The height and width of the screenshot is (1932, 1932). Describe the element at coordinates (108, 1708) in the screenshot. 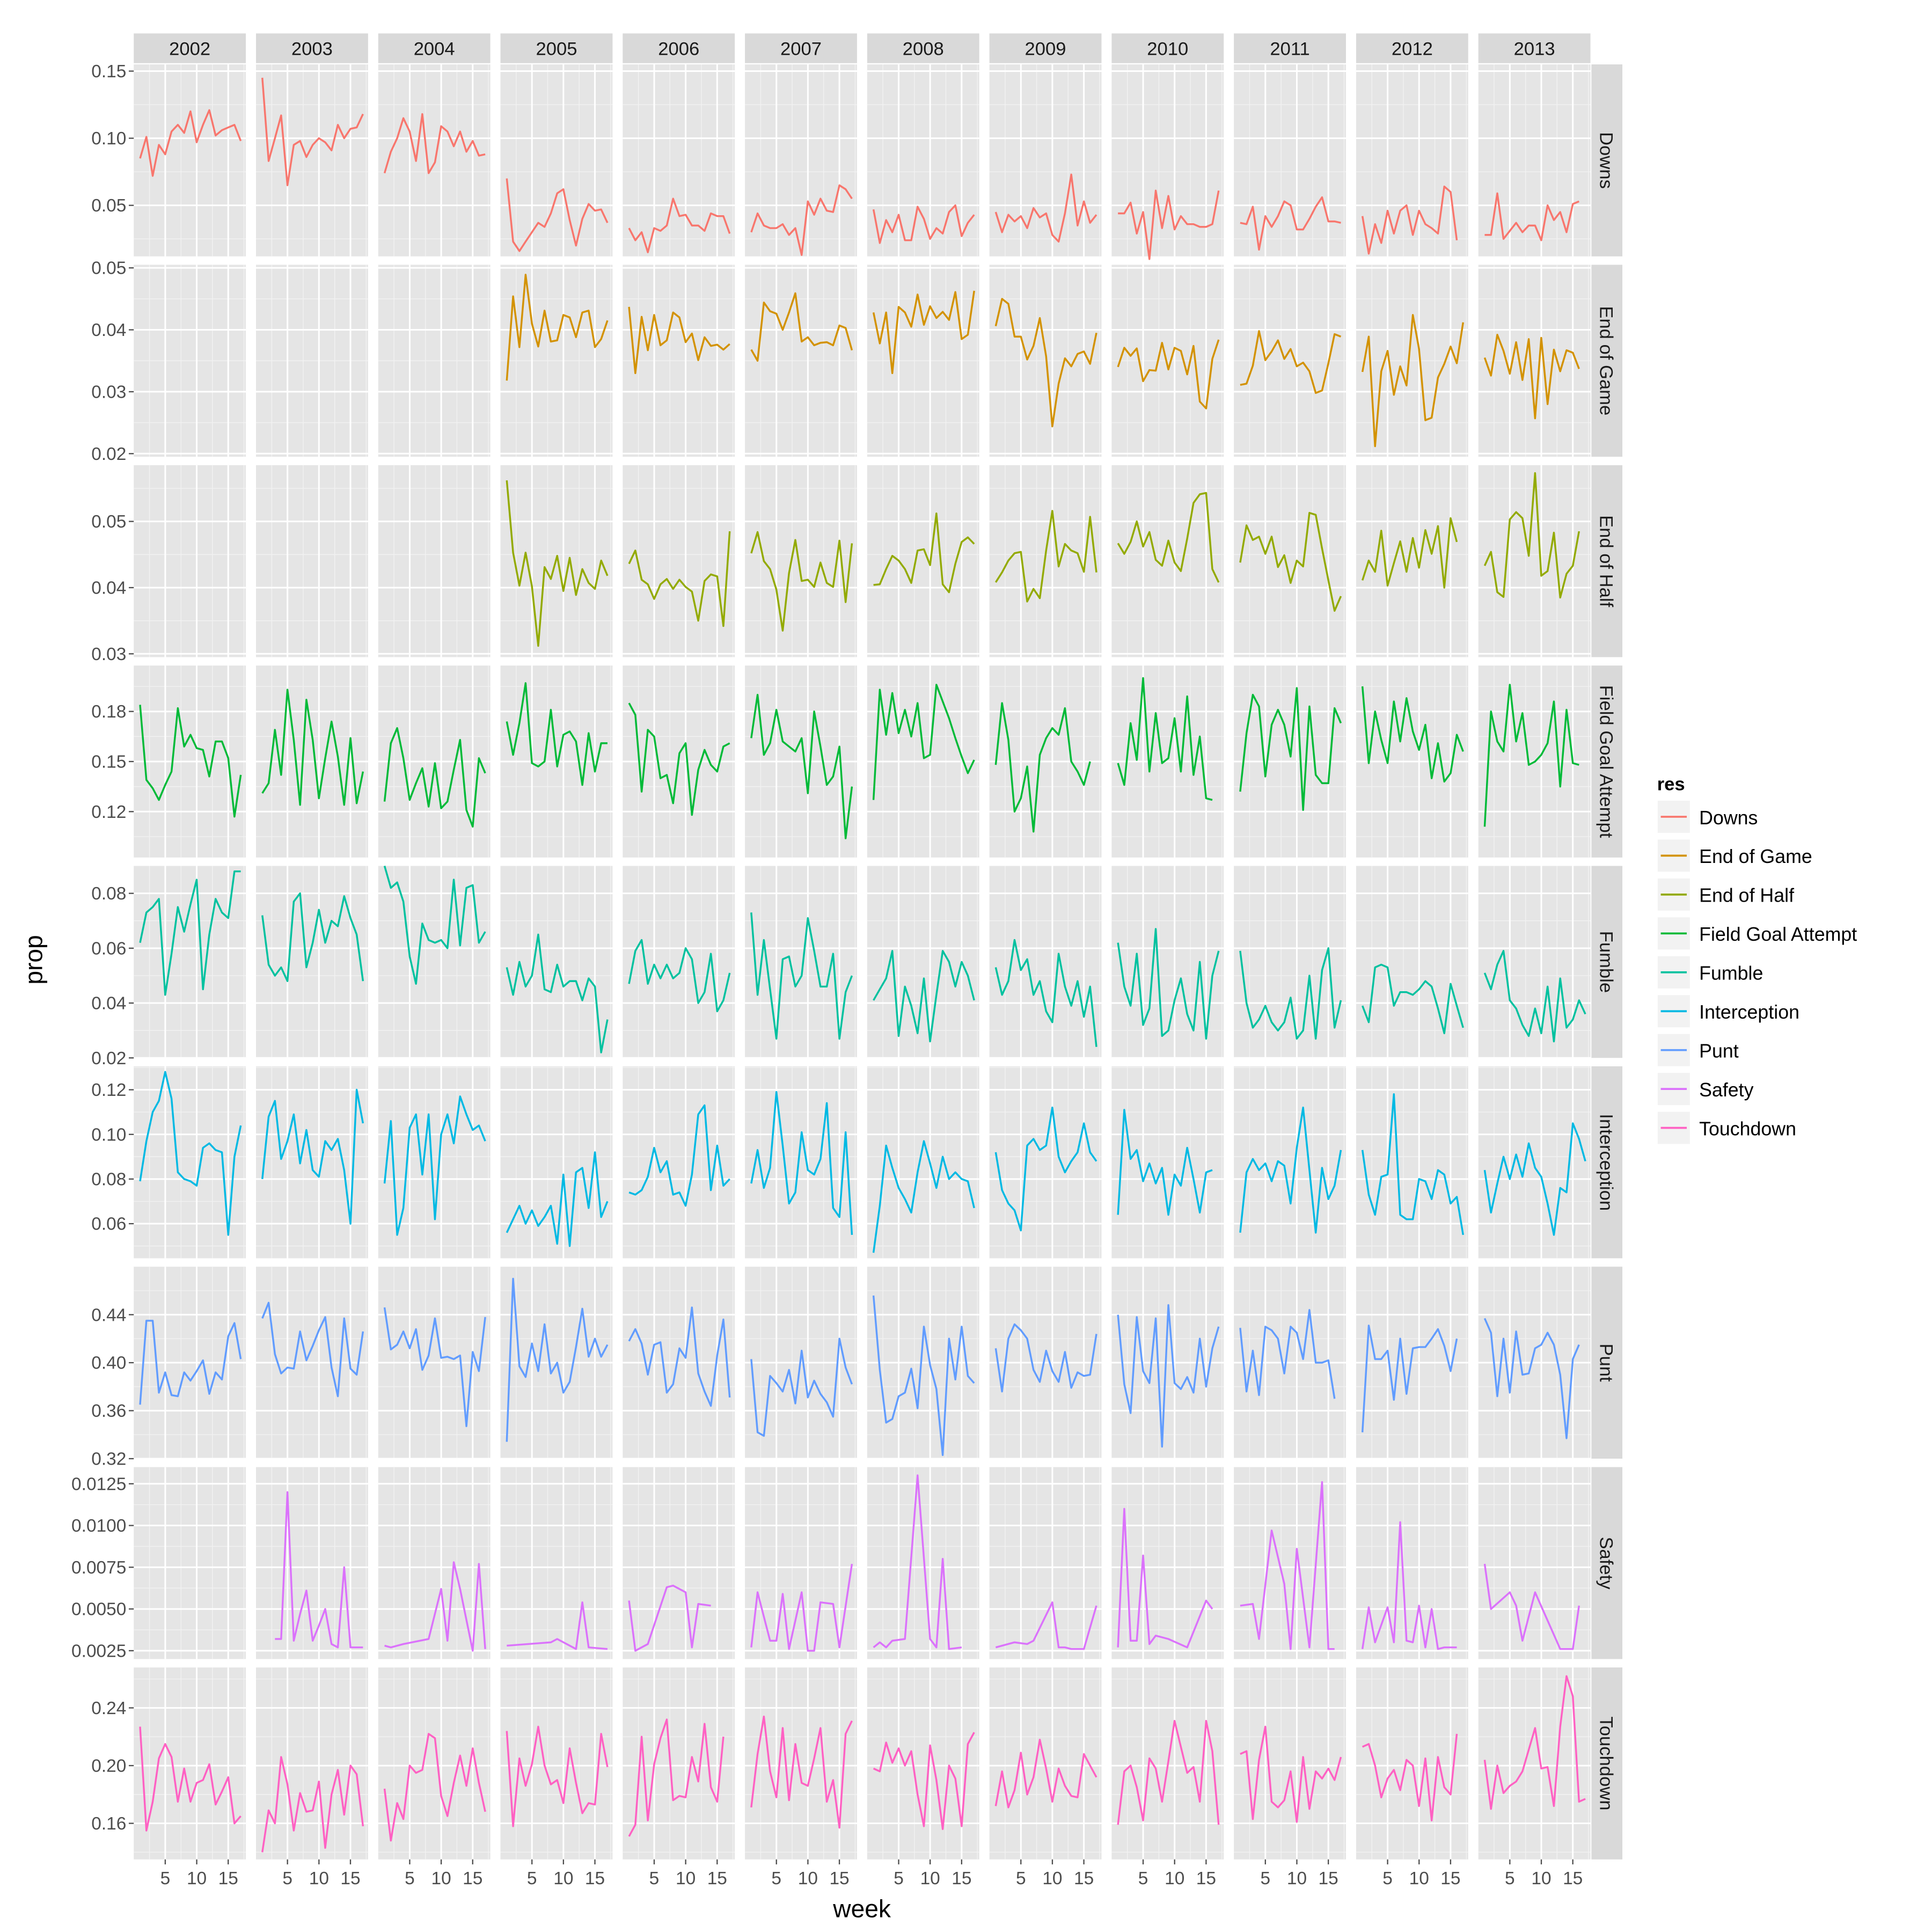

I see `y-tick-label-touchdown: 0.24` at that location.